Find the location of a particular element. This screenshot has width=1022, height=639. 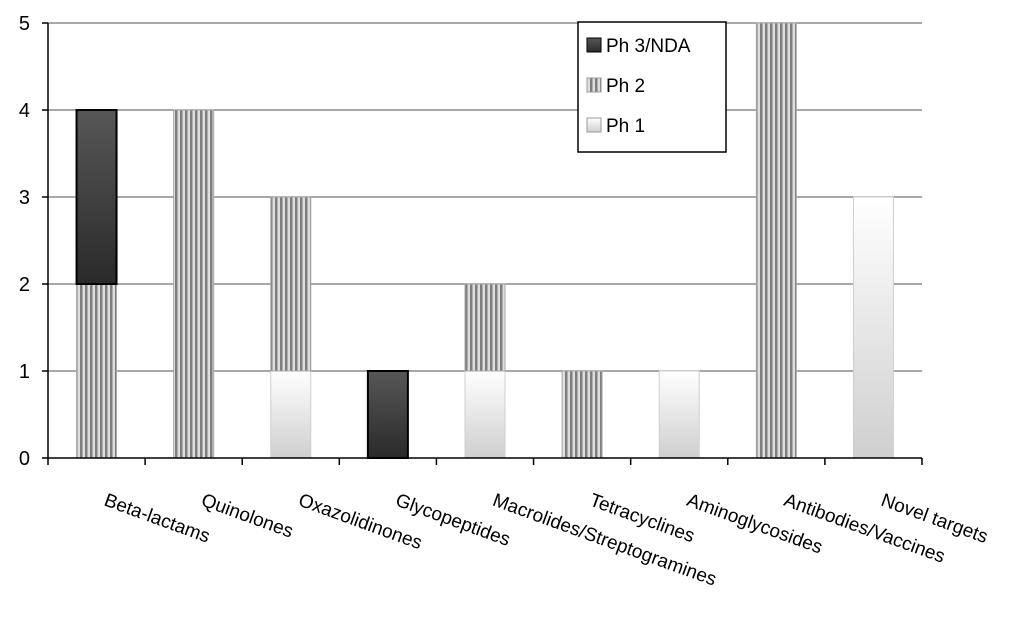

legend-box is located at coordinates (652, 87).